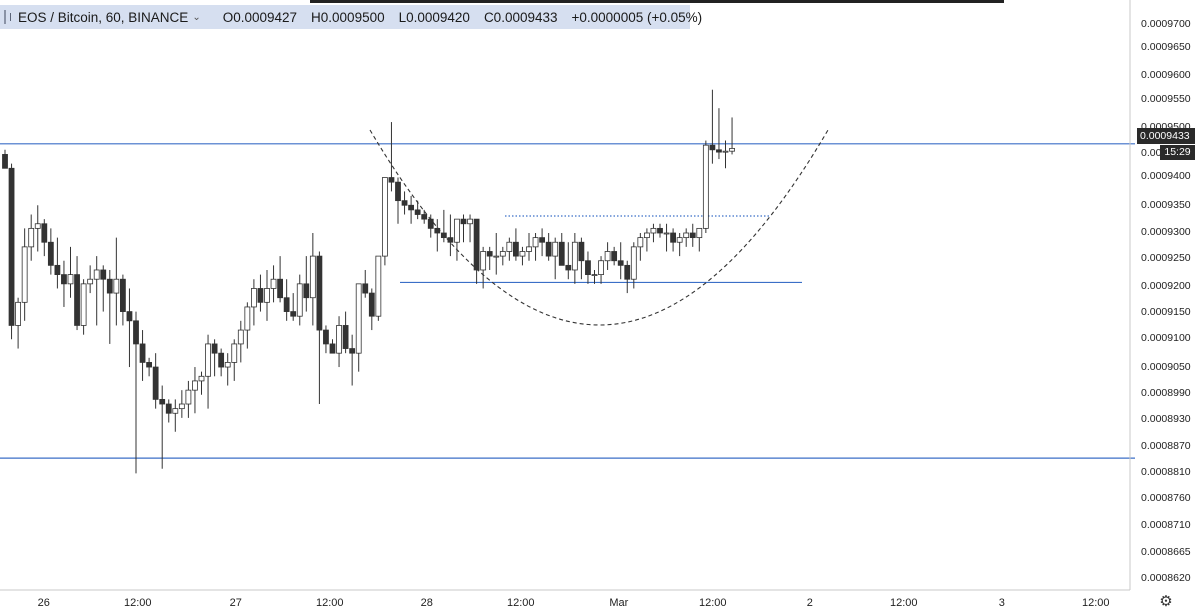 The height and width of the screenshot is (612, 1200). Describe the element at coordinates (196, 17) in the screenshot. I see `chevron-down-icon: ⌄` at that location.